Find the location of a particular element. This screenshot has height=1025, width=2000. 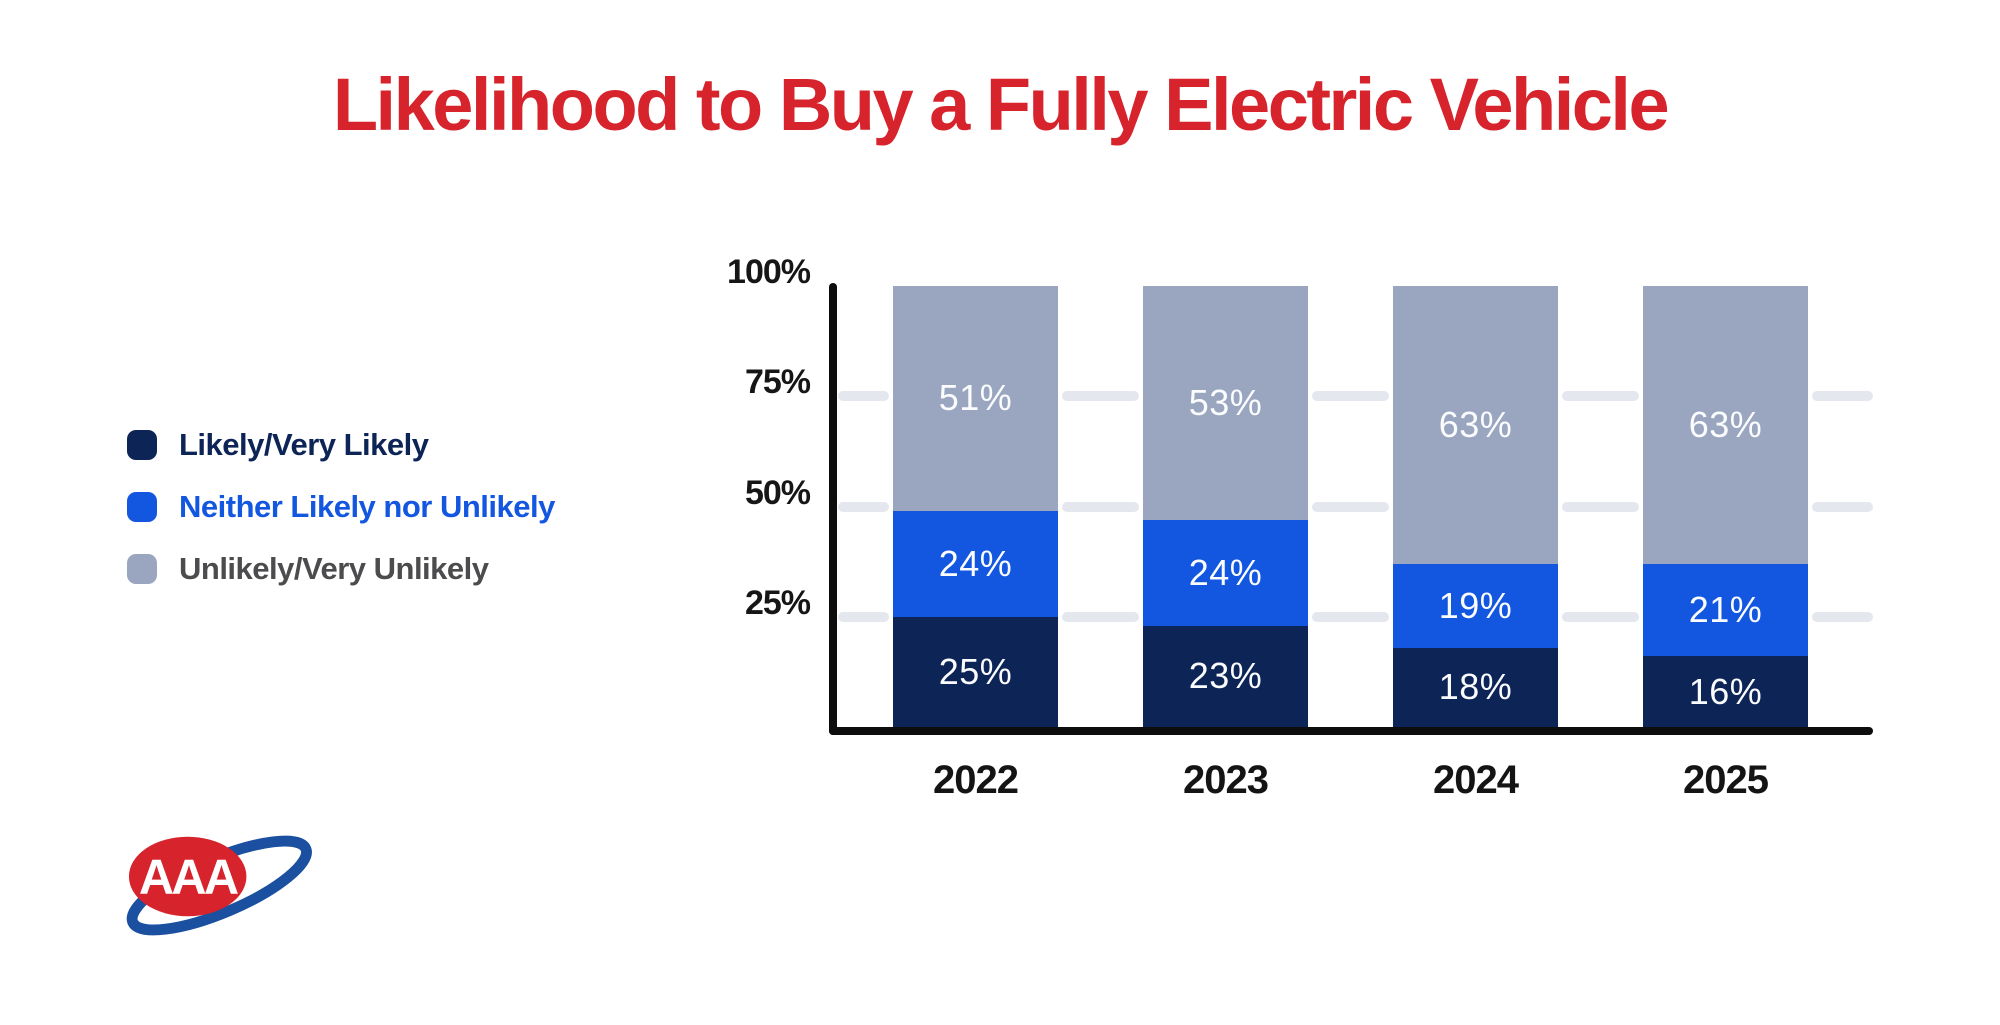

bar-value-label: 25% is located at coordinates (975, 671).